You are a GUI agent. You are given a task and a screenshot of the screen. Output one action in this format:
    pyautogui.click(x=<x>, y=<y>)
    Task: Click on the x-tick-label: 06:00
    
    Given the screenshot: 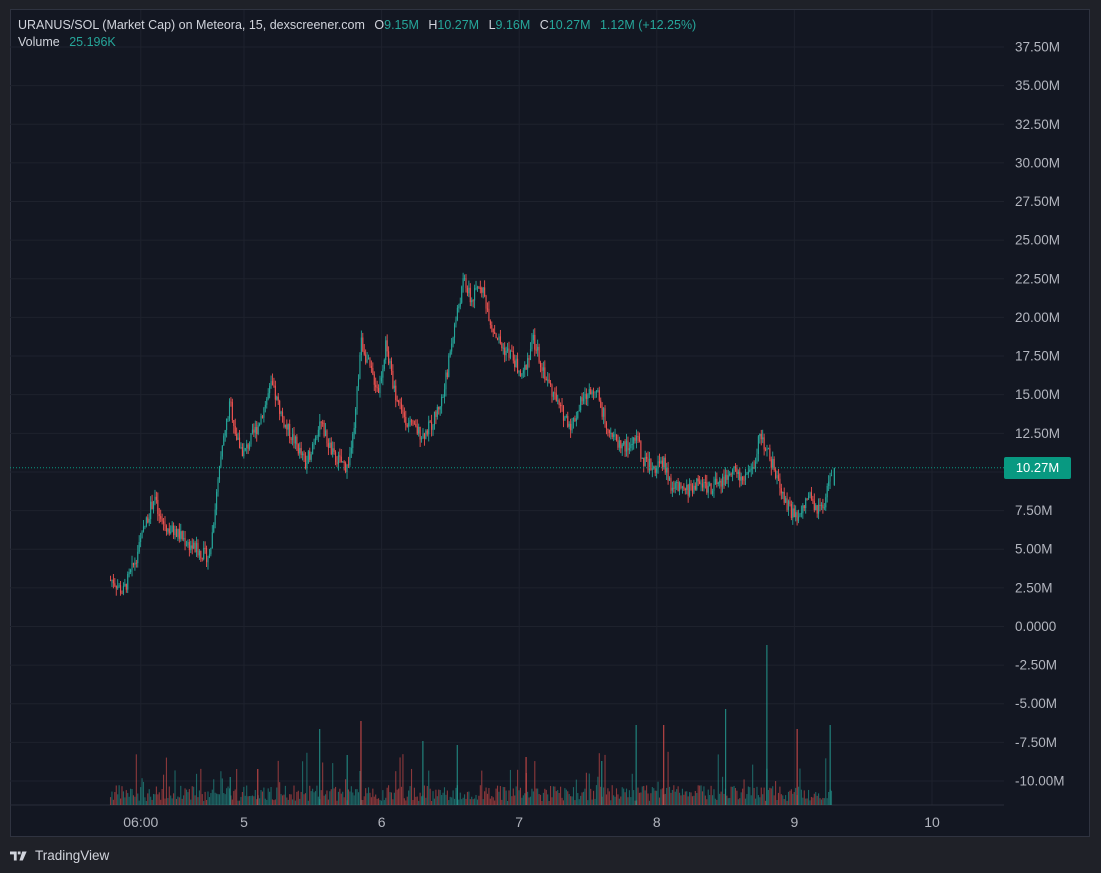 What is the action you would take?
    pyautogui.click(x=140, y=822)
    